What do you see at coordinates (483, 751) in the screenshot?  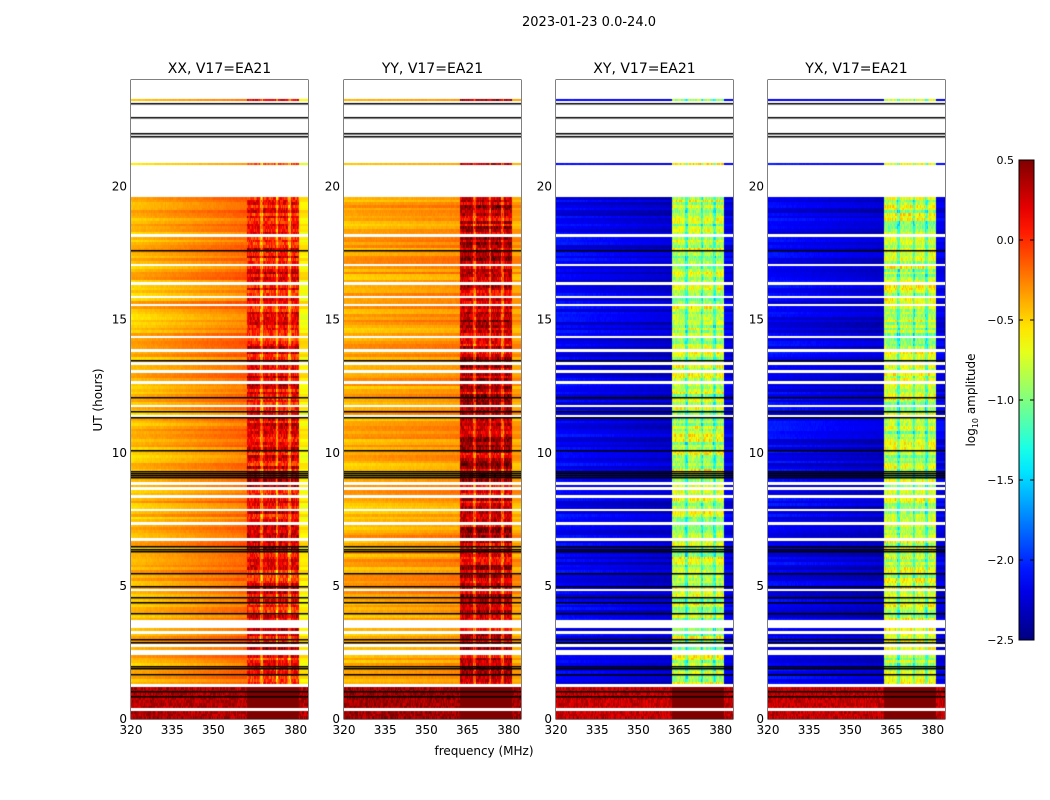 I see `x-axis-label: frequency (MHz)` at bounding box center [483, 751].